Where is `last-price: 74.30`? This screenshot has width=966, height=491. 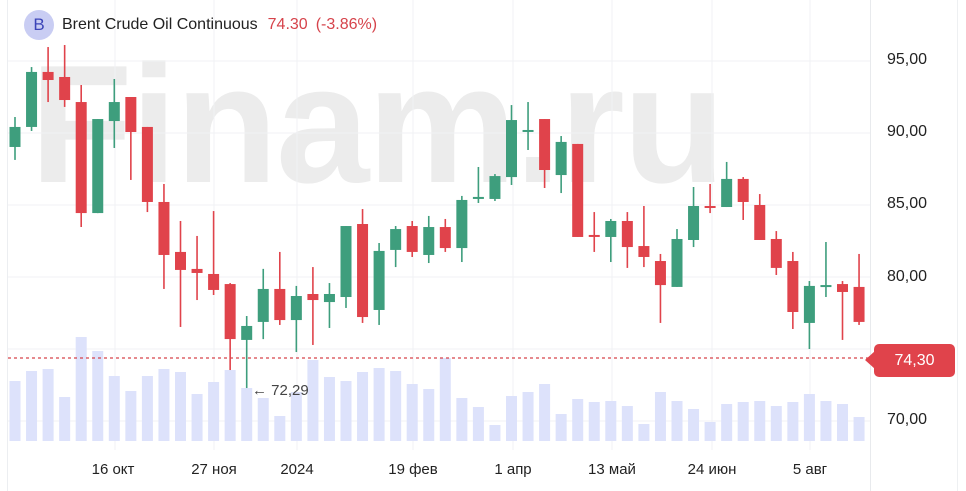 last-price: 74.30 is located at coordinates (287, 24).